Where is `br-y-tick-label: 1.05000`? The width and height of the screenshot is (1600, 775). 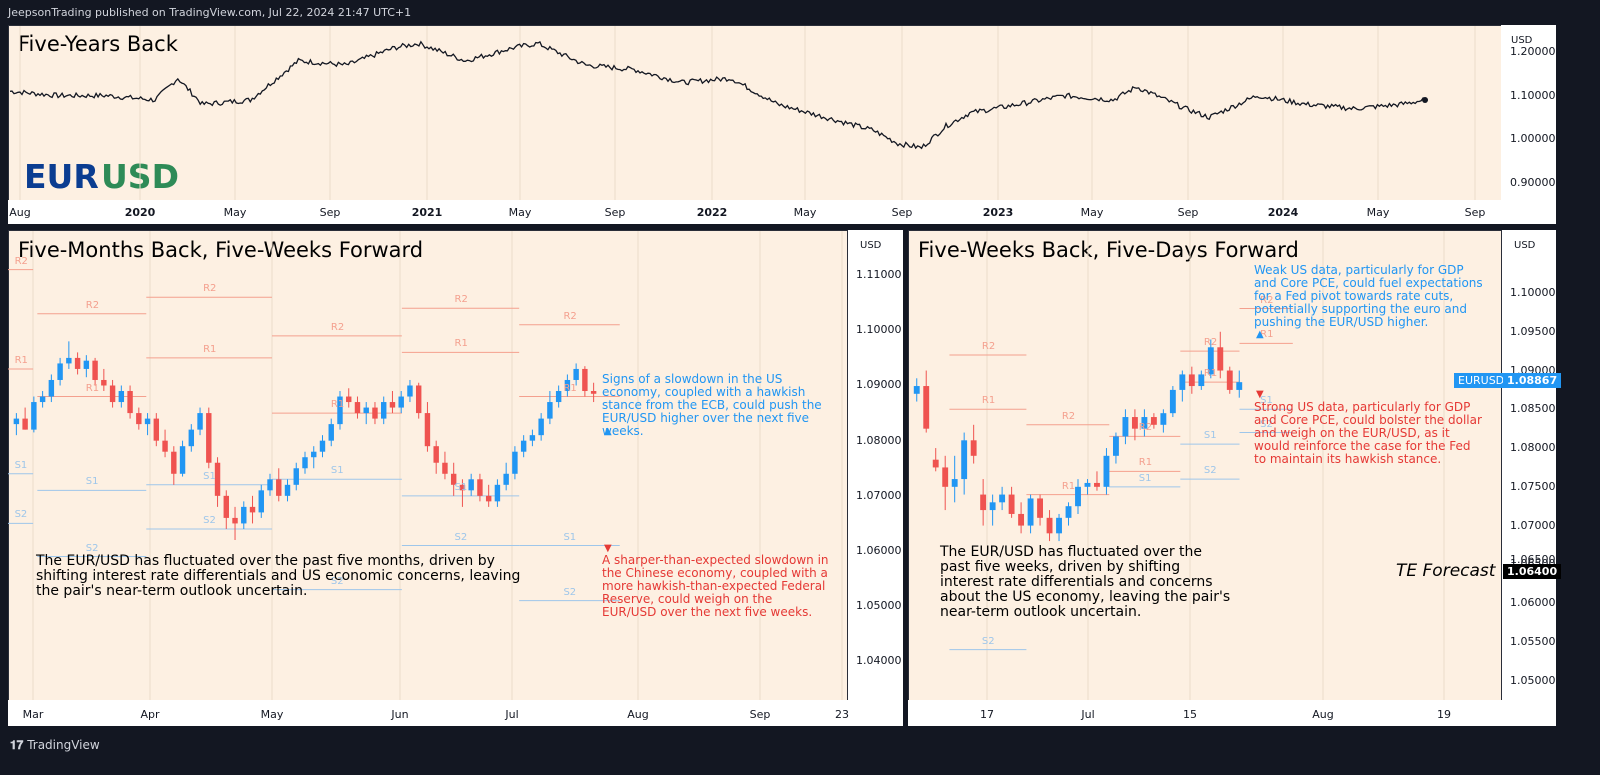
br-y-tick-label: 1.05000 is located at coordinates (1533, 680).